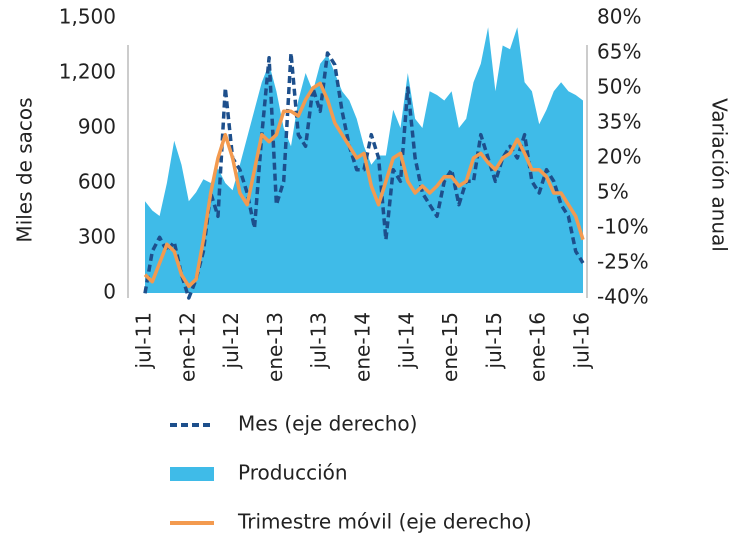 This screenshot has width=736, height=537. What do you see at coordinates (582, 340) in the screenshot?
I see `x-tick-label: jul-16` at bounding box center [582, 340].